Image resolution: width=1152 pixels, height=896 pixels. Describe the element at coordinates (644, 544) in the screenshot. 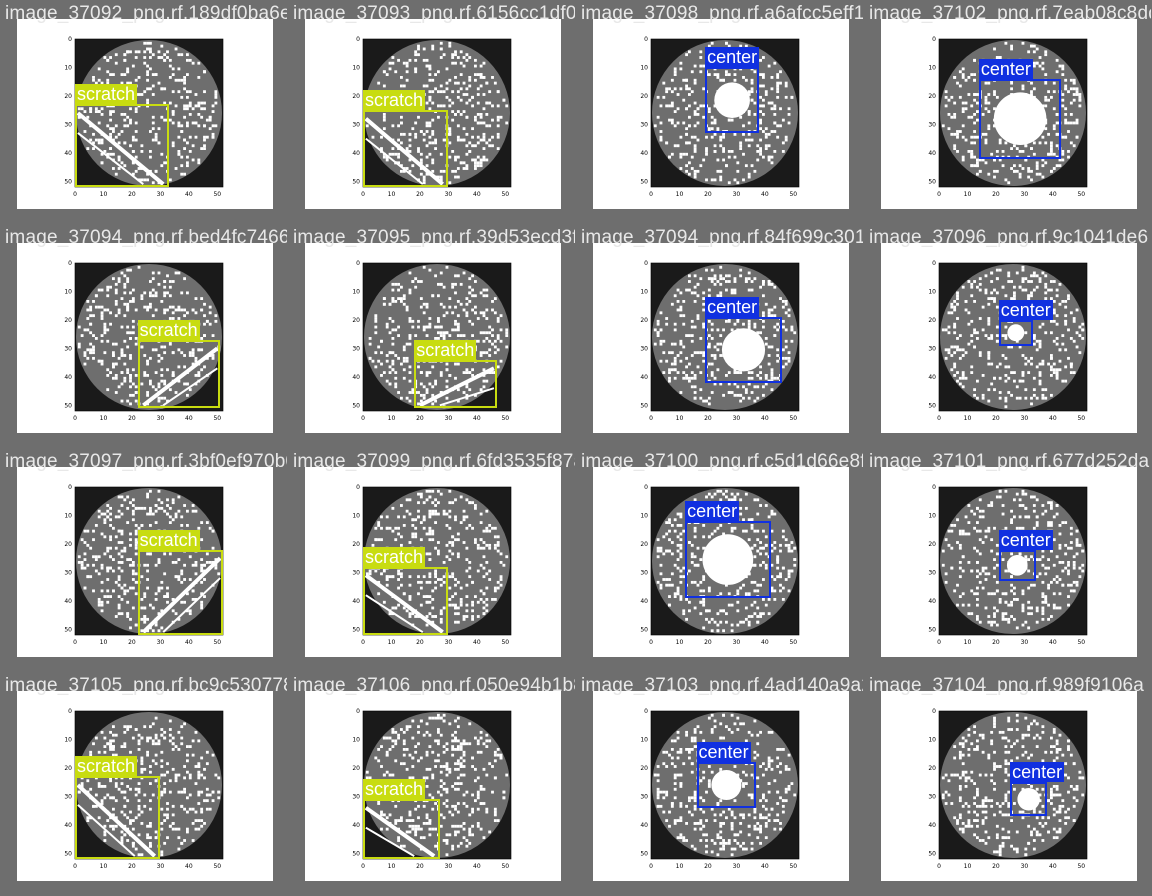

I see `y-tick-label: 20` at that location.